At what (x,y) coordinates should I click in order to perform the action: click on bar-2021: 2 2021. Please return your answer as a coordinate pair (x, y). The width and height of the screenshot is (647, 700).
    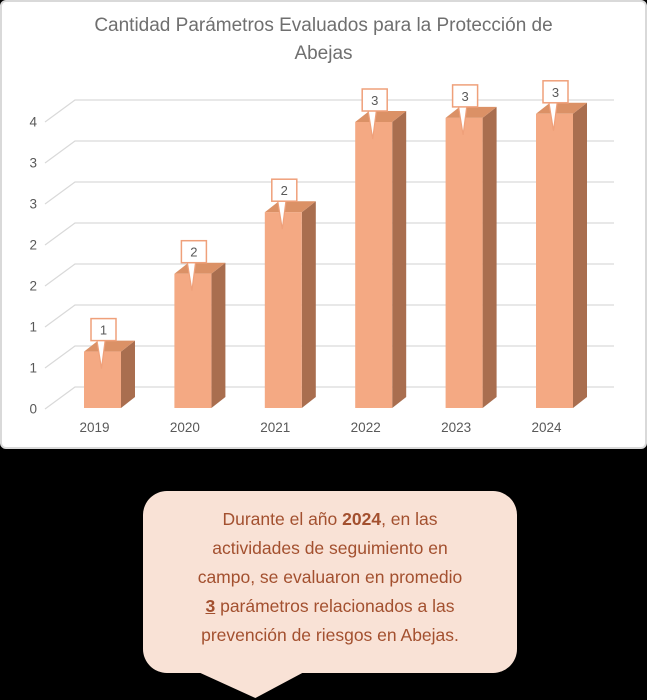
    Looking at the image, I should click on (288, 306).